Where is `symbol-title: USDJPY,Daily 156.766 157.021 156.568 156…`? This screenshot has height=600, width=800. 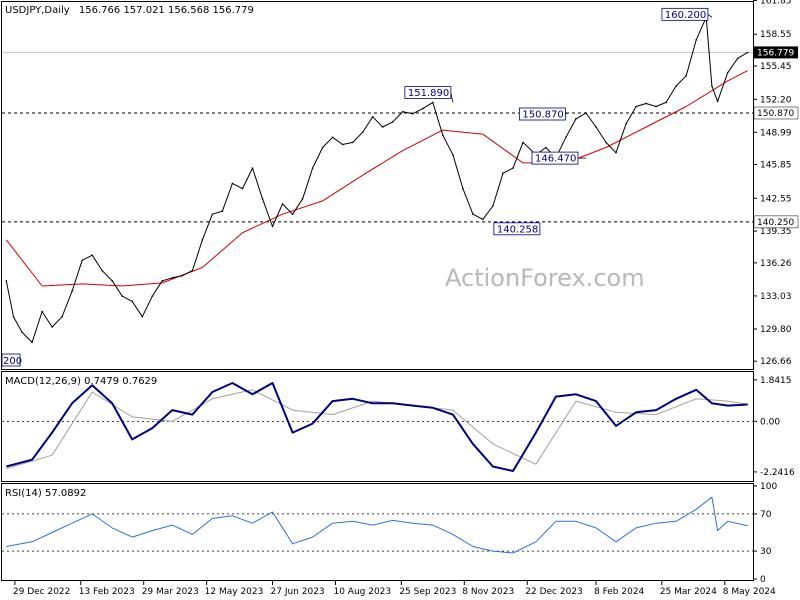 symbol-title: USDJPY,Daily 156.766 157.021 156.568 156… is located at coordinates (129, 10).